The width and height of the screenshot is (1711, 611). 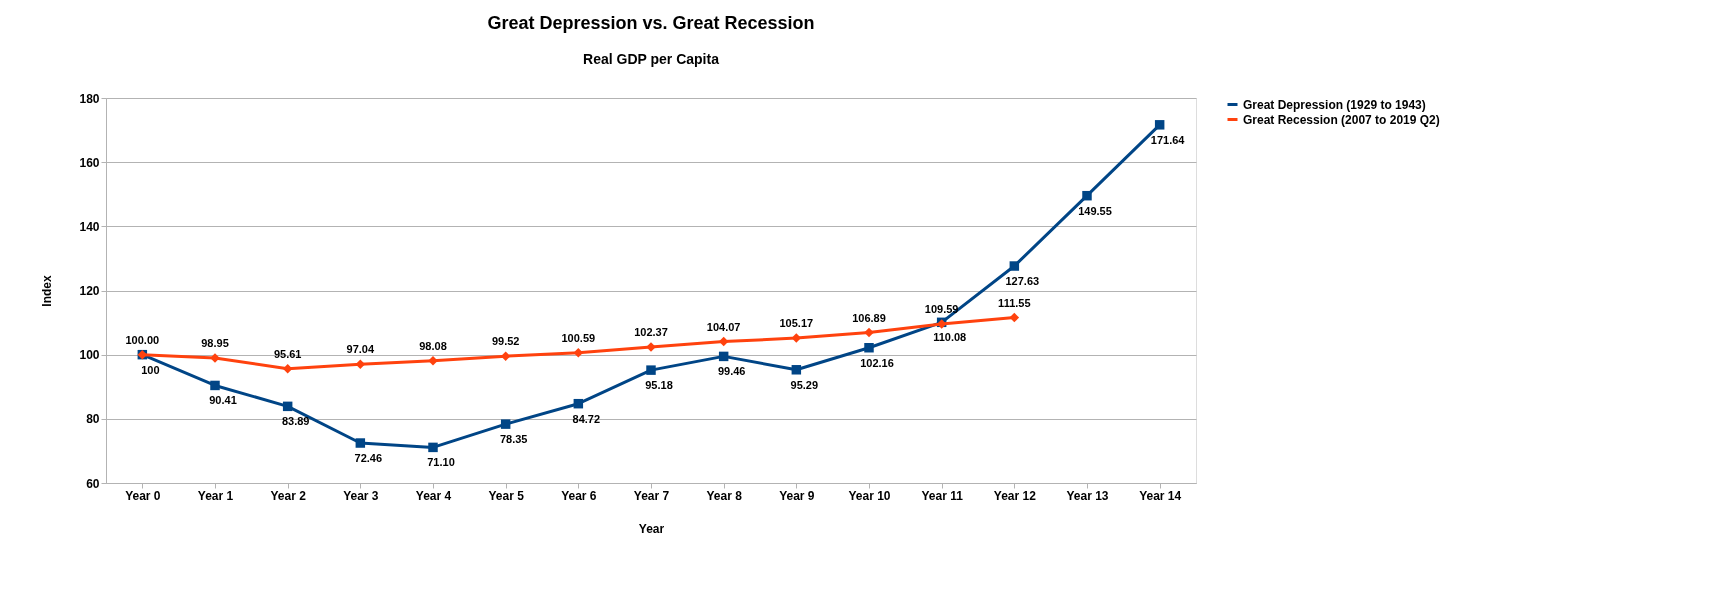 I want to click on y-tick-label: 100, so click(x=89, y=355).